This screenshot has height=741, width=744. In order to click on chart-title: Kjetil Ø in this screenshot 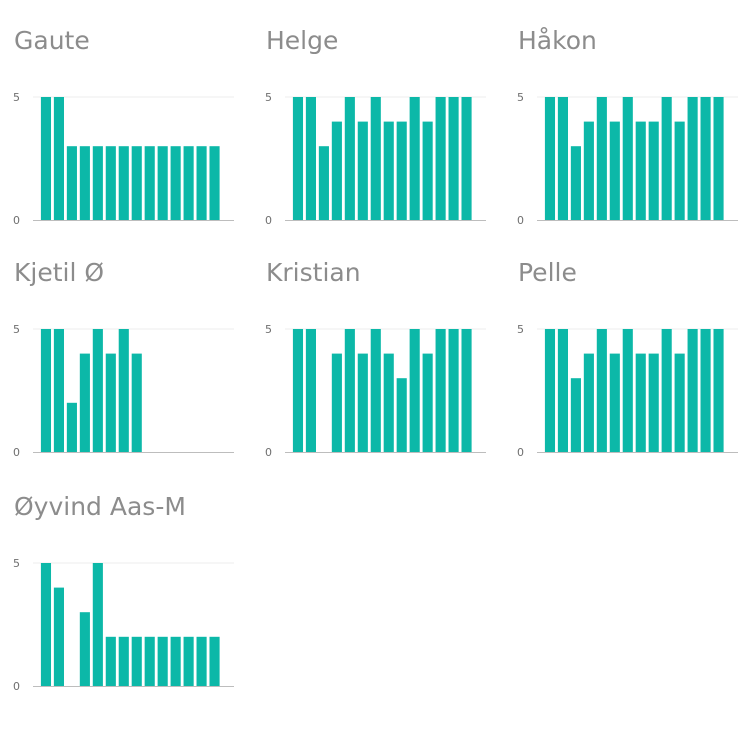, I will do `click(59, 272)`.